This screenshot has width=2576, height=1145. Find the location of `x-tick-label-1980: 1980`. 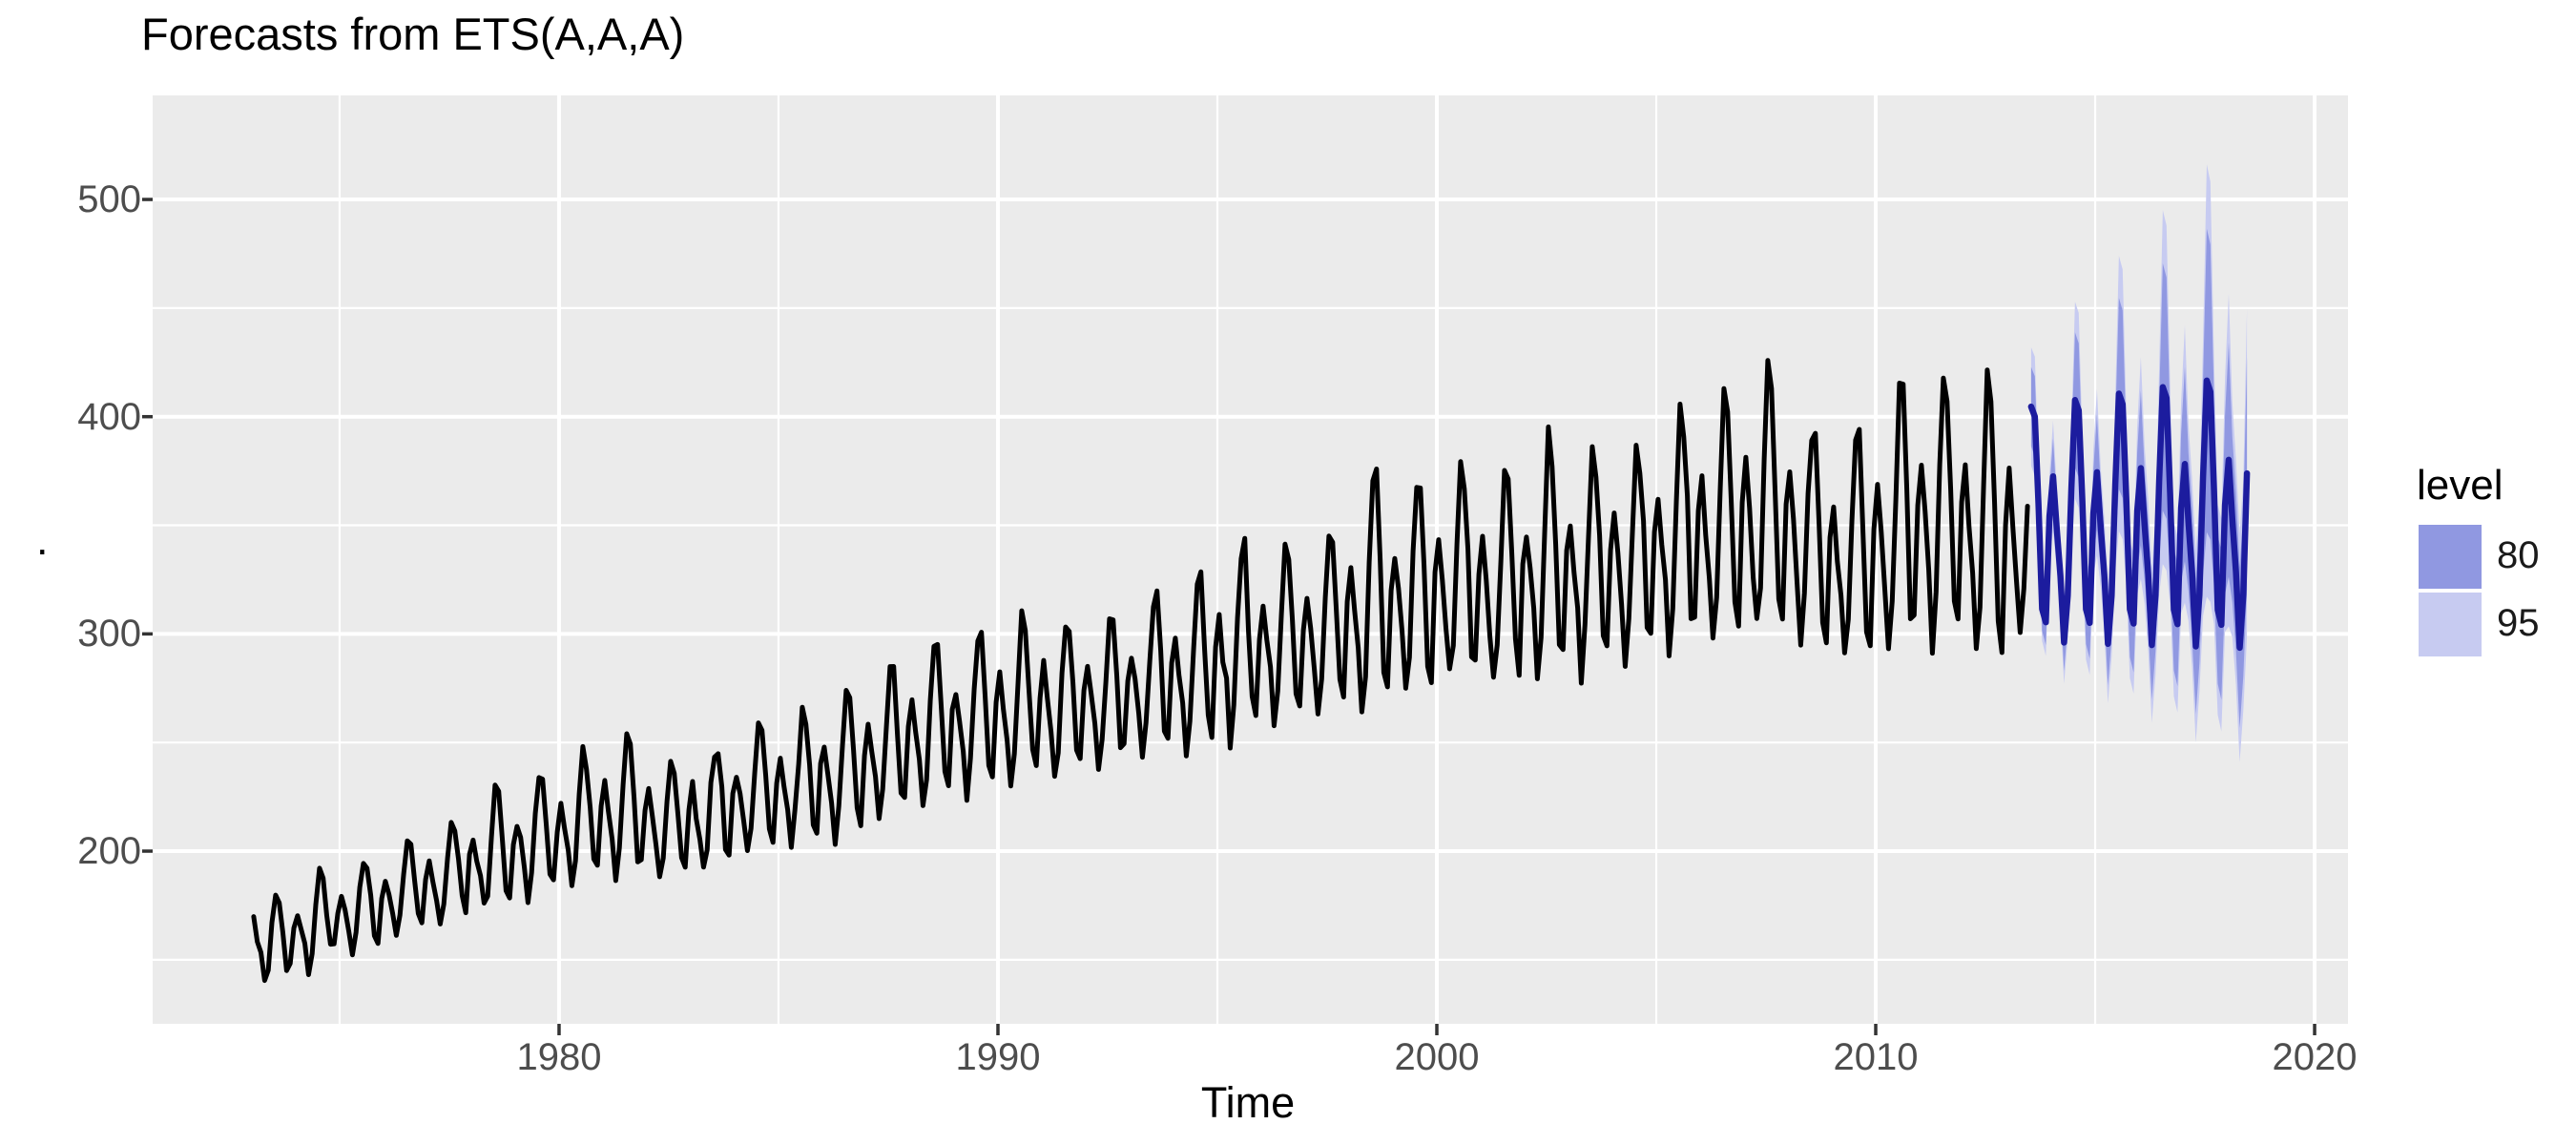

x-tick-label-1980: 1980 is located at coordinates (559, 1057).